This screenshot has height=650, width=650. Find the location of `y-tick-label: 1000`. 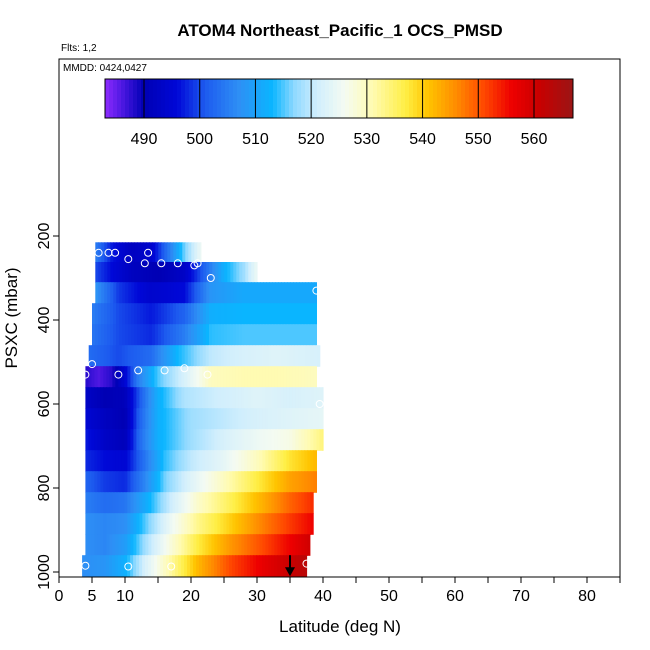

y-tick-label: 1000 is located at coordinates (44, 572).